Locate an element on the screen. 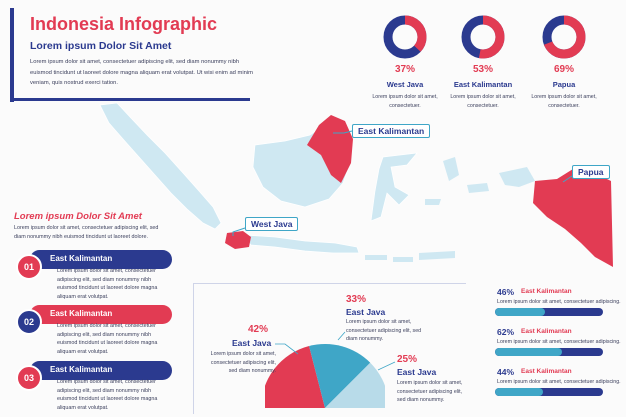 The height and width of the screenshot is (417, 626). pie-slice-percent-33: 33% is located at coordinates (356, 299).